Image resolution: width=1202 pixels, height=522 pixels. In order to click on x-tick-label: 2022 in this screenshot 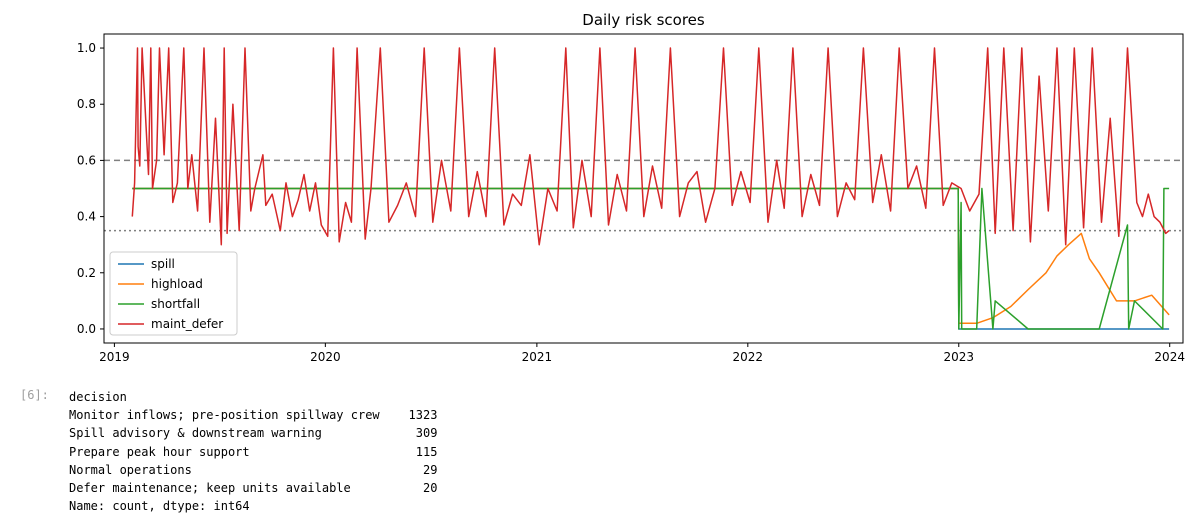, I will do `click(748, 357)`.